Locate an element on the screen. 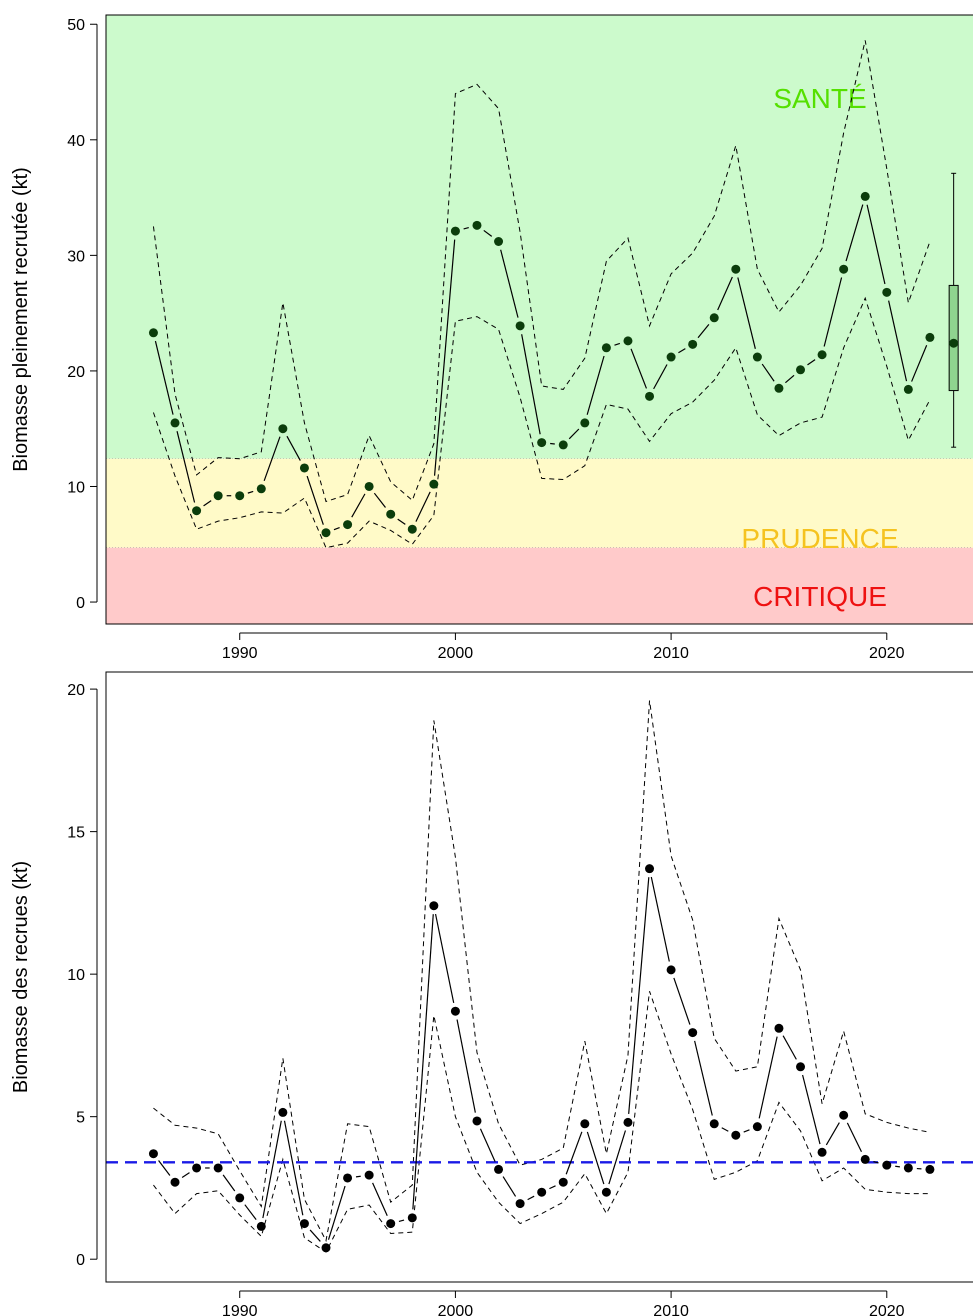 The width and height of the screenshot is (973, 1316). y-tick-label: 0 is located at coordinates (80, 1260).